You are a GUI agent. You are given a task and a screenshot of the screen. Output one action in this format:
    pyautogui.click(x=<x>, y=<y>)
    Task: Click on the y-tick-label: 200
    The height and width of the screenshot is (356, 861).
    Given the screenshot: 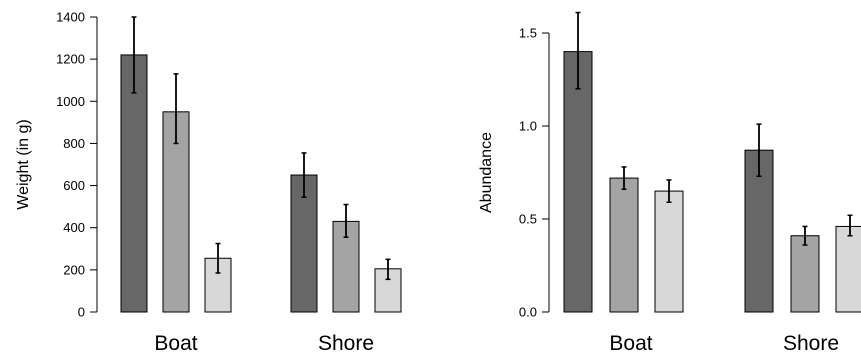 What is the action you would take?
    pyautogui.click(x=74, y=269)
    